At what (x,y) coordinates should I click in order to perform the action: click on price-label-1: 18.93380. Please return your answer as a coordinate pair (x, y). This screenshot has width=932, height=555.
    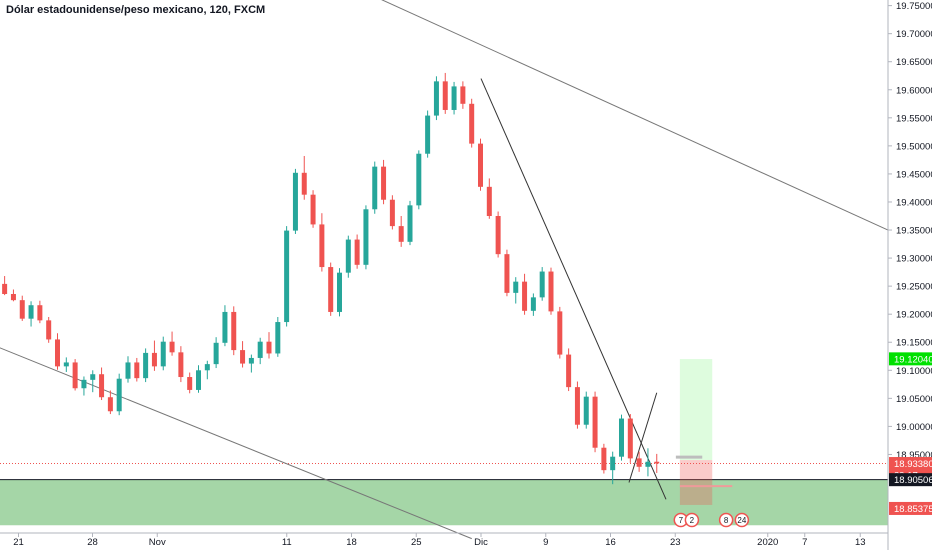
    Looking at the image, I should click on (910, 464).